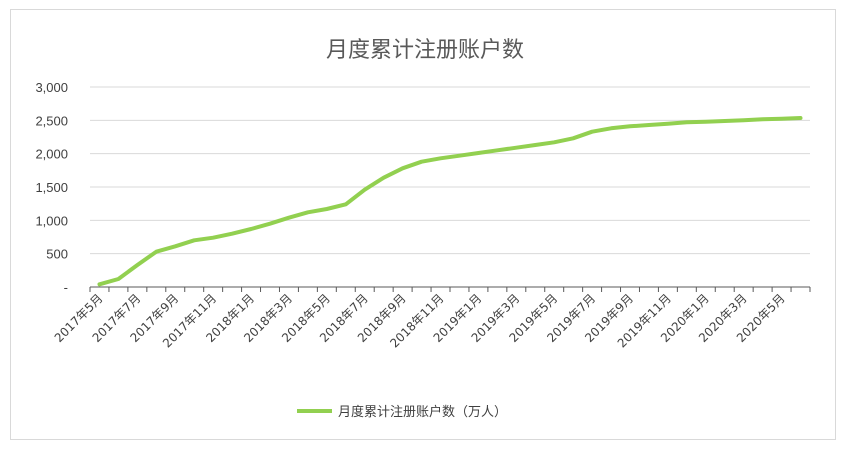 The image size is (847, 452). I want to click on y-tick-label: 1,500, so click(51, 187).